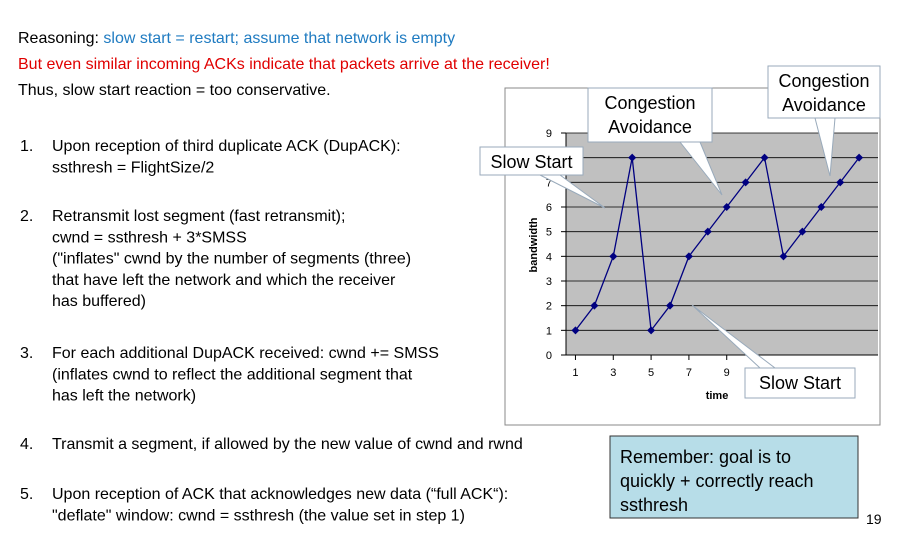 Image resolution: width=897 pixels, height=533 pixels. What do you see at coordinates (149, 237) in the screenshot?
I see `item-line: cwnd = ssthresh + 3*SMSS` at bounding box center [149, 237].